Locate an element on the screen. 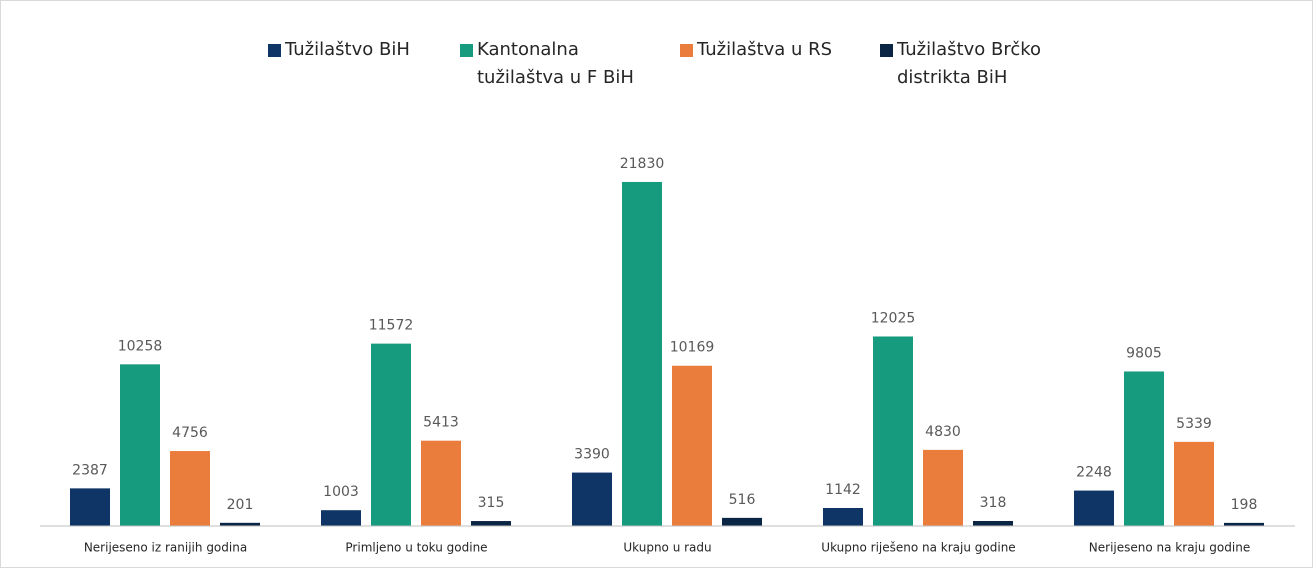 The height and width of the screenshot is (568, 1313). value-label: 12025 is located at coordinates (893, 318).